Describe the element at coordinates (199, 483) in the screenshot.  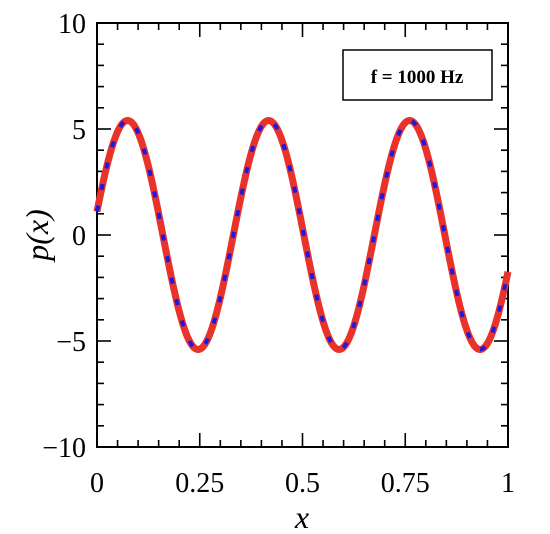
I see `x-tick-label: 0.25` at that location.